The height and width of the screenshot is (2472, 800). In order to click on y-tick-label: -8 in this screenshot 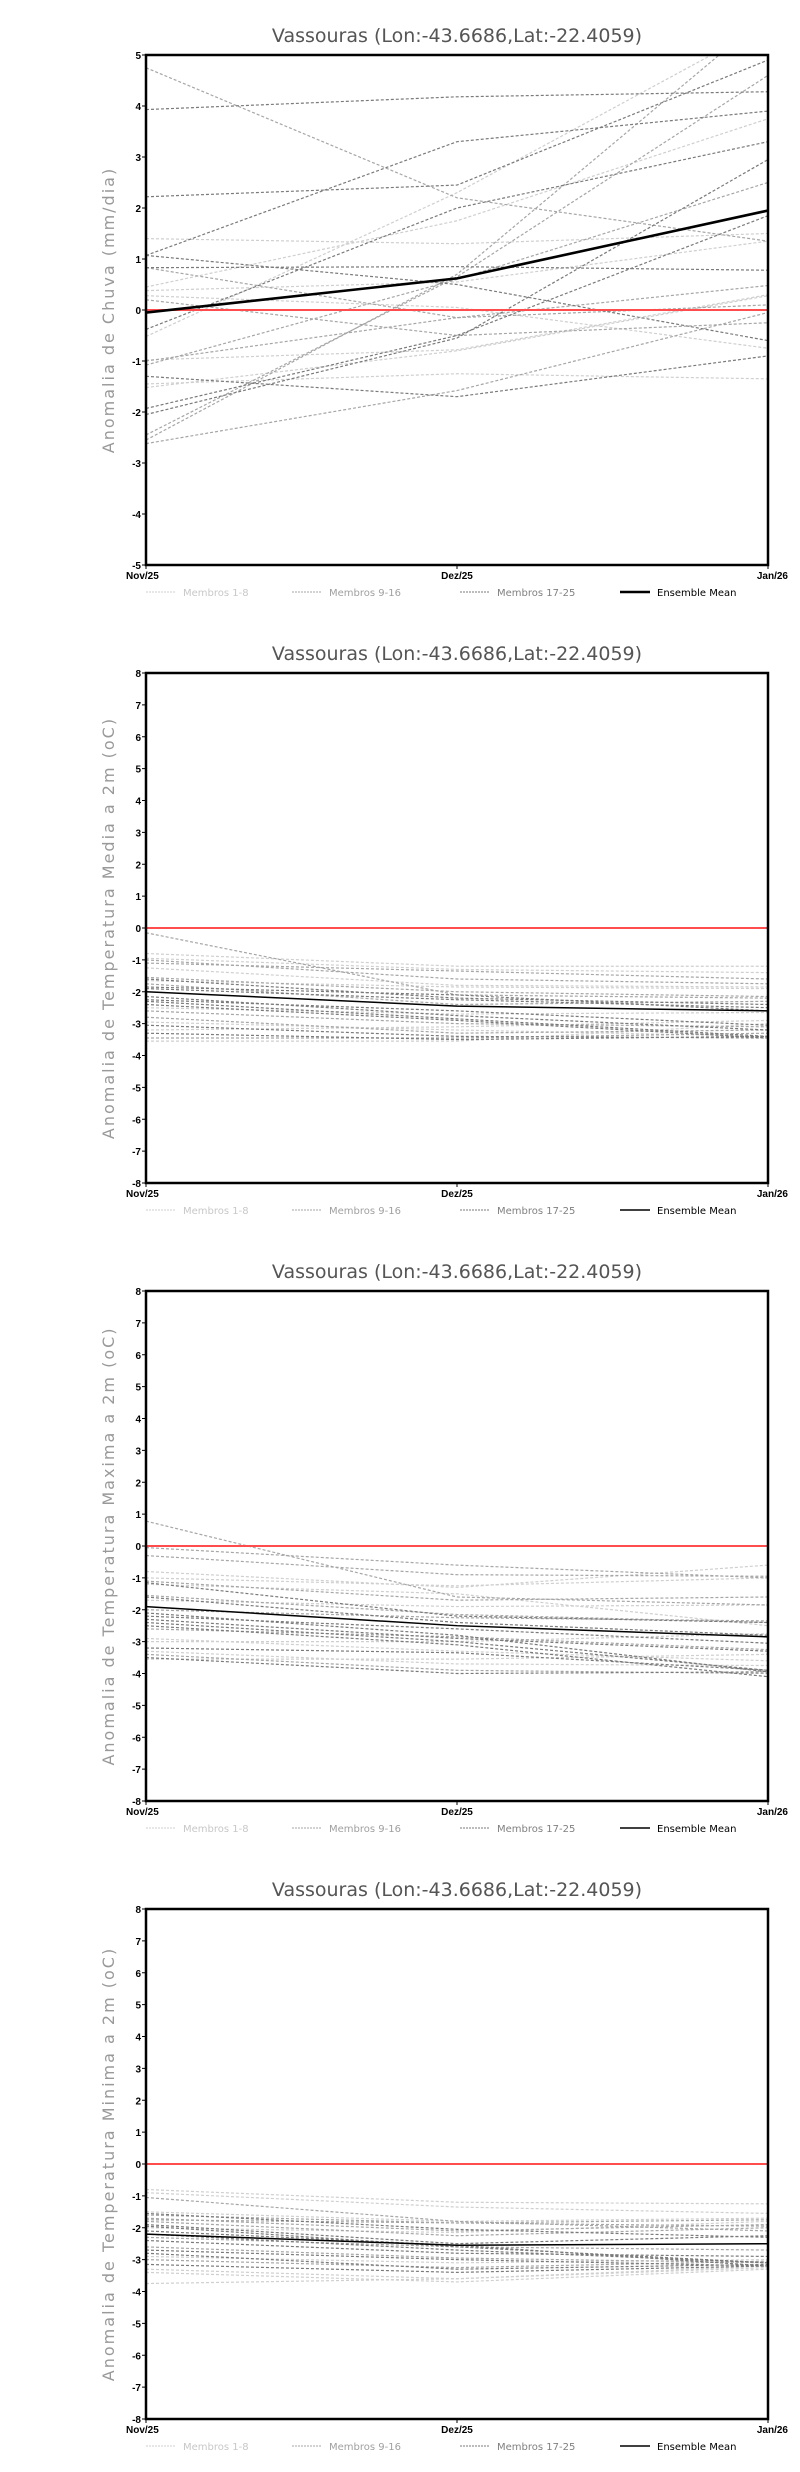, I will do `click(136, 1802)`.